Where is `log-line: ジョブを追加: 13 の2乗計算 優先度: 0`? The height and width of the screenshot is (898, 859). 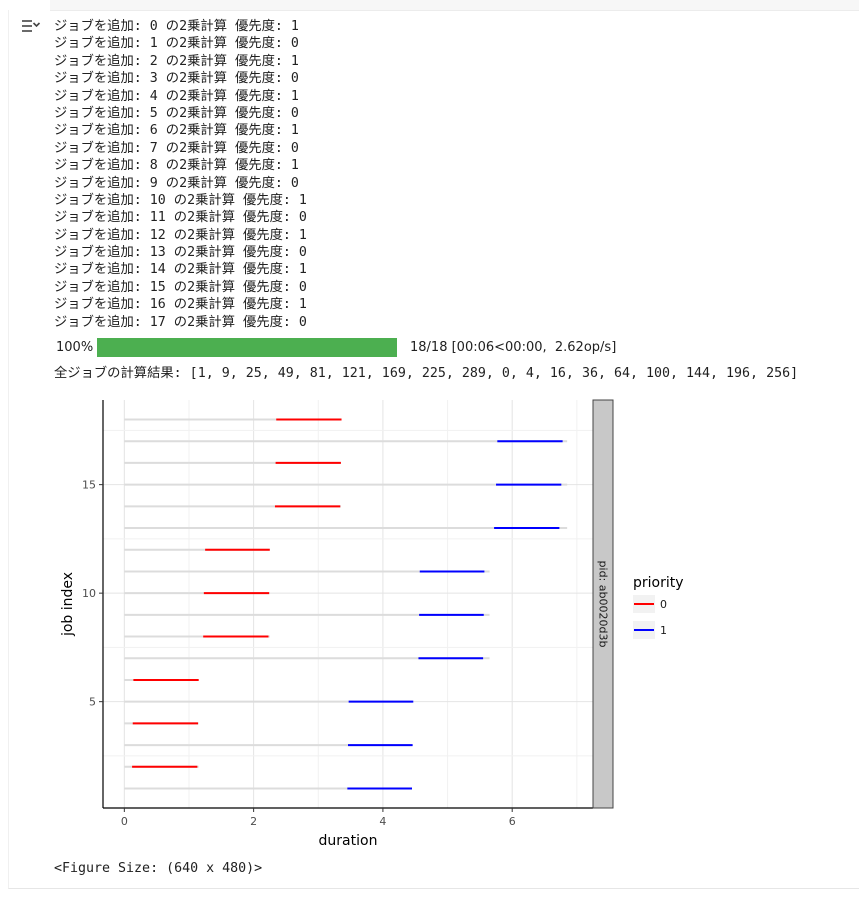 log-line: ジョブを追加: 13 の2乗計算 優先度: 0 is located at coordinates (180, 253).